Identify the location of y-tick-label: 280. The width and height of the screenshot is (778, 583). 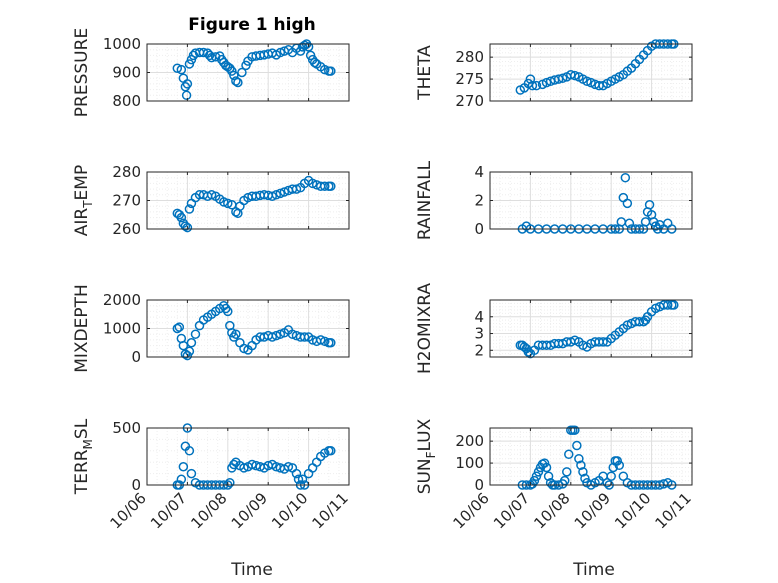
(469, 57).